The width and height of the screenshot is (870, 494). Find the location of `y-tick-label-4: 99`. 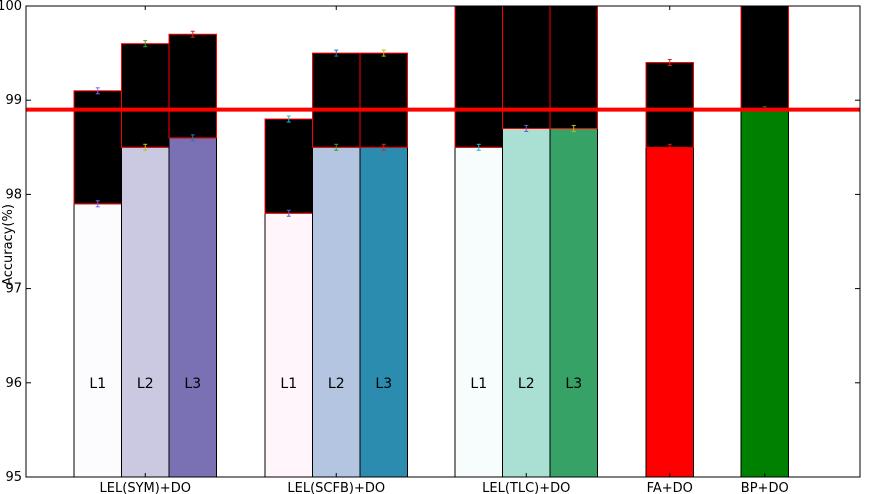

y-tick-label-4: 99 is located at coordinates (13, 100).